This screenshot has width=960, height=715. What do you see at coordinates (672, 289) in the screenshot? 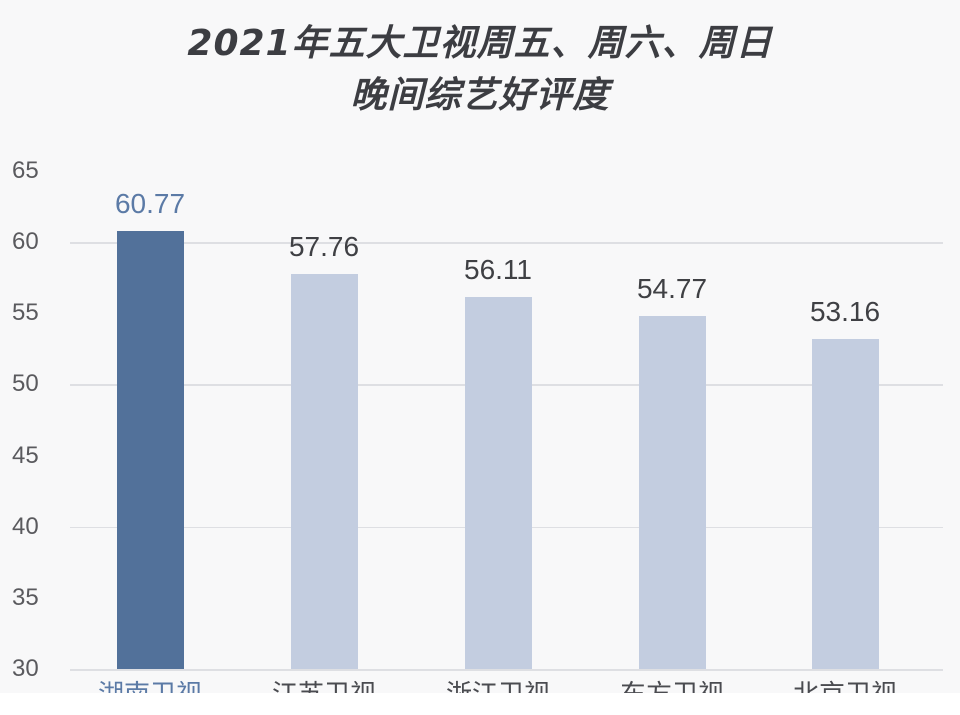
I see `bar-value-label: 54.77` at bounding box center [672, 289].